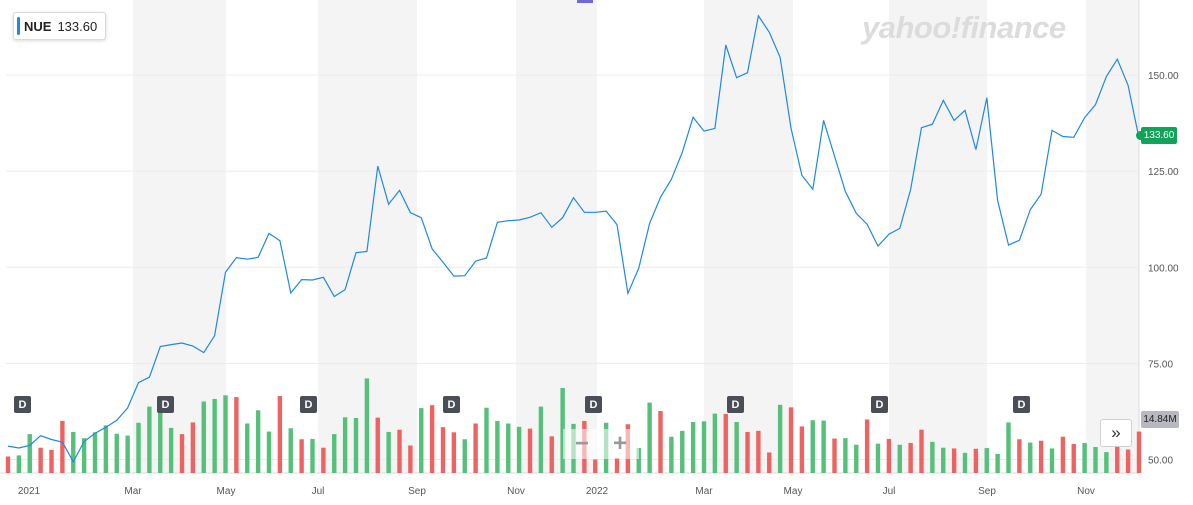  What do you see at coordinates (619, 443) in the screenshot?
I see `zoom-in-button: +` at bounding box center [619, 443].